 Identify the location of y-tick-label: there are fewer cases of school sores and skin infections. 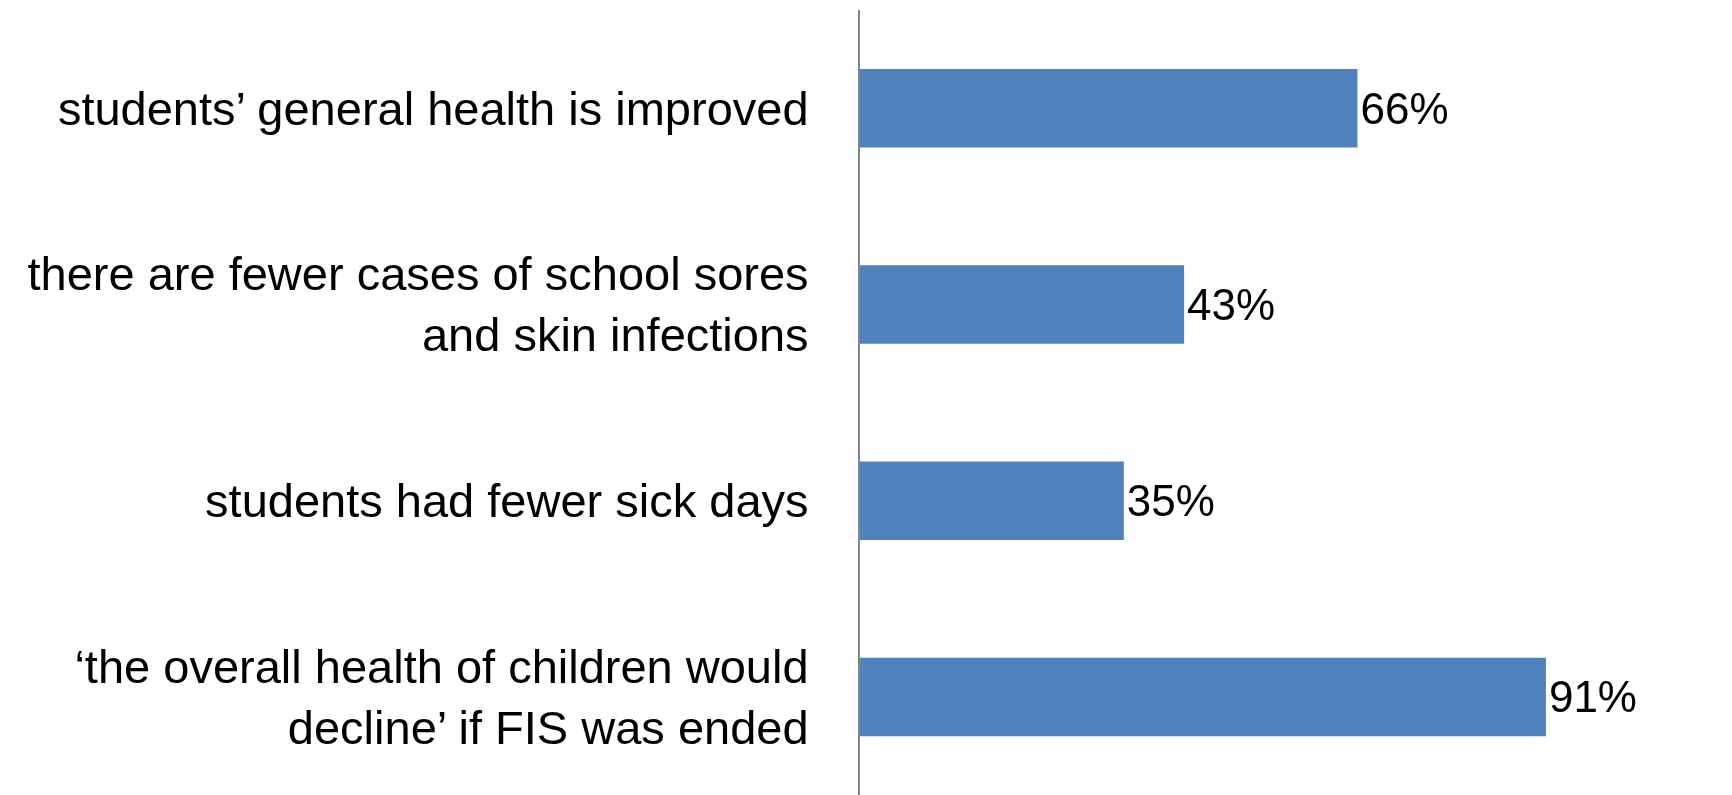
(418, 304).